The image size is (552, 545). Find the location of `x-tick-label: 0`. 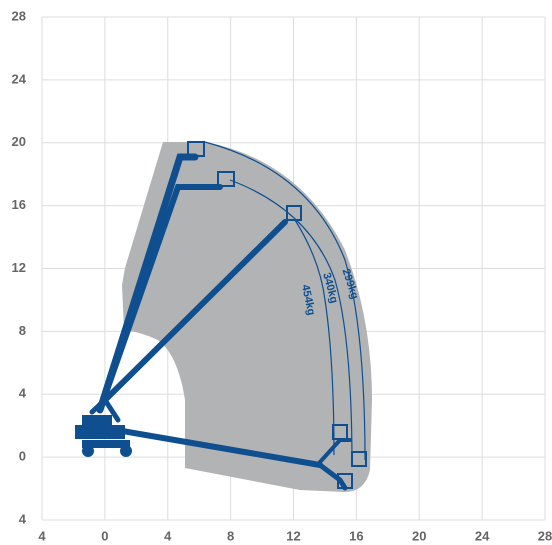

x-tick-label: 0 is located at coordinates (104, 535).